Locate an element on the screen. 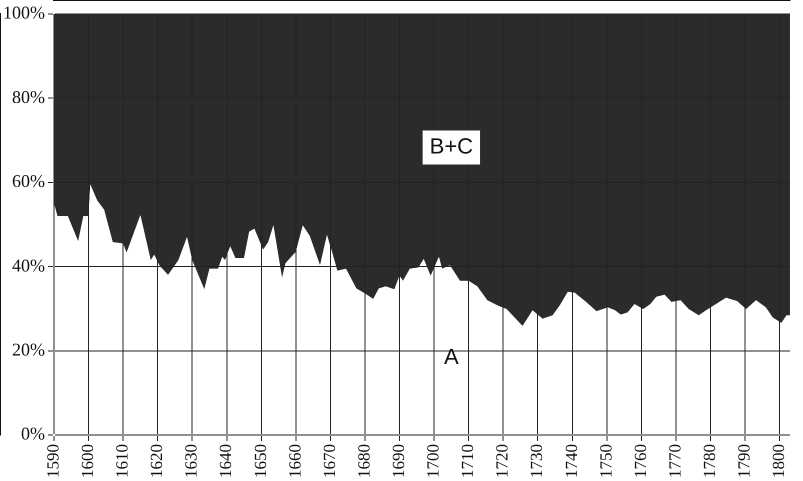 This screenshot has height=481, width=803. y-tick-label: 0% is located at coordinates (32, 434).